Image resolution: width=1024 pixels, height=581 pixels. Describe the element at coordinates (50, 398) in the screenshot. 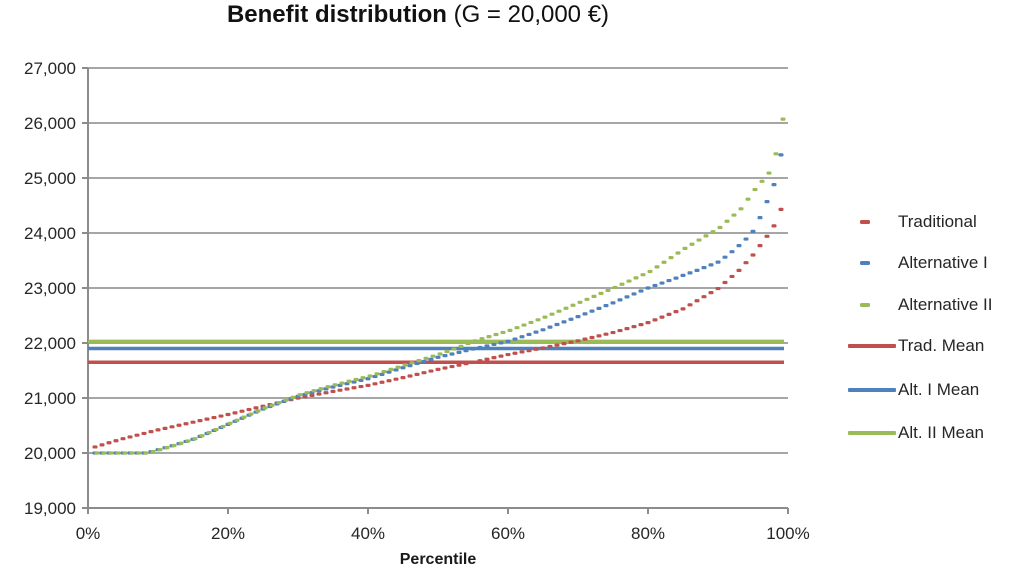

I see `y-tick-label: 21,000` at that location.